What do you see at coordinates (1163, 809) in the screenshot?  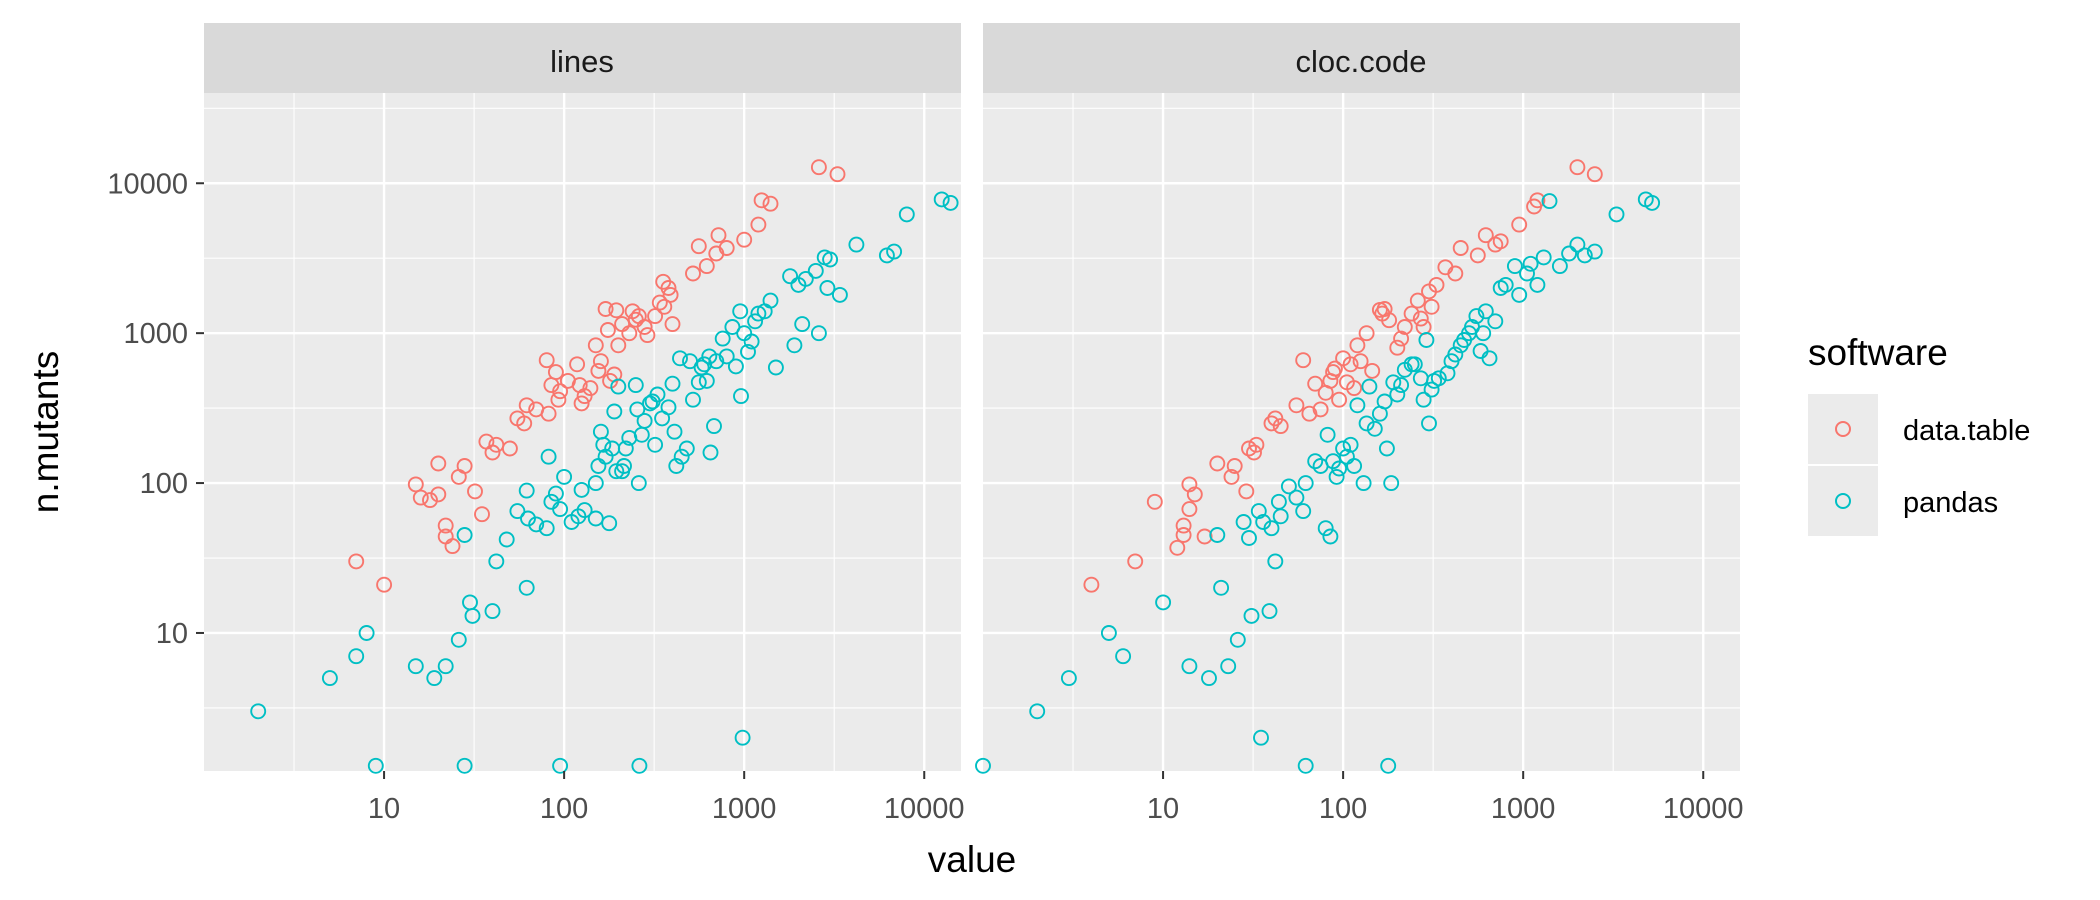 I see `x-tick-label: 10` at bounding box center [1163, 809].